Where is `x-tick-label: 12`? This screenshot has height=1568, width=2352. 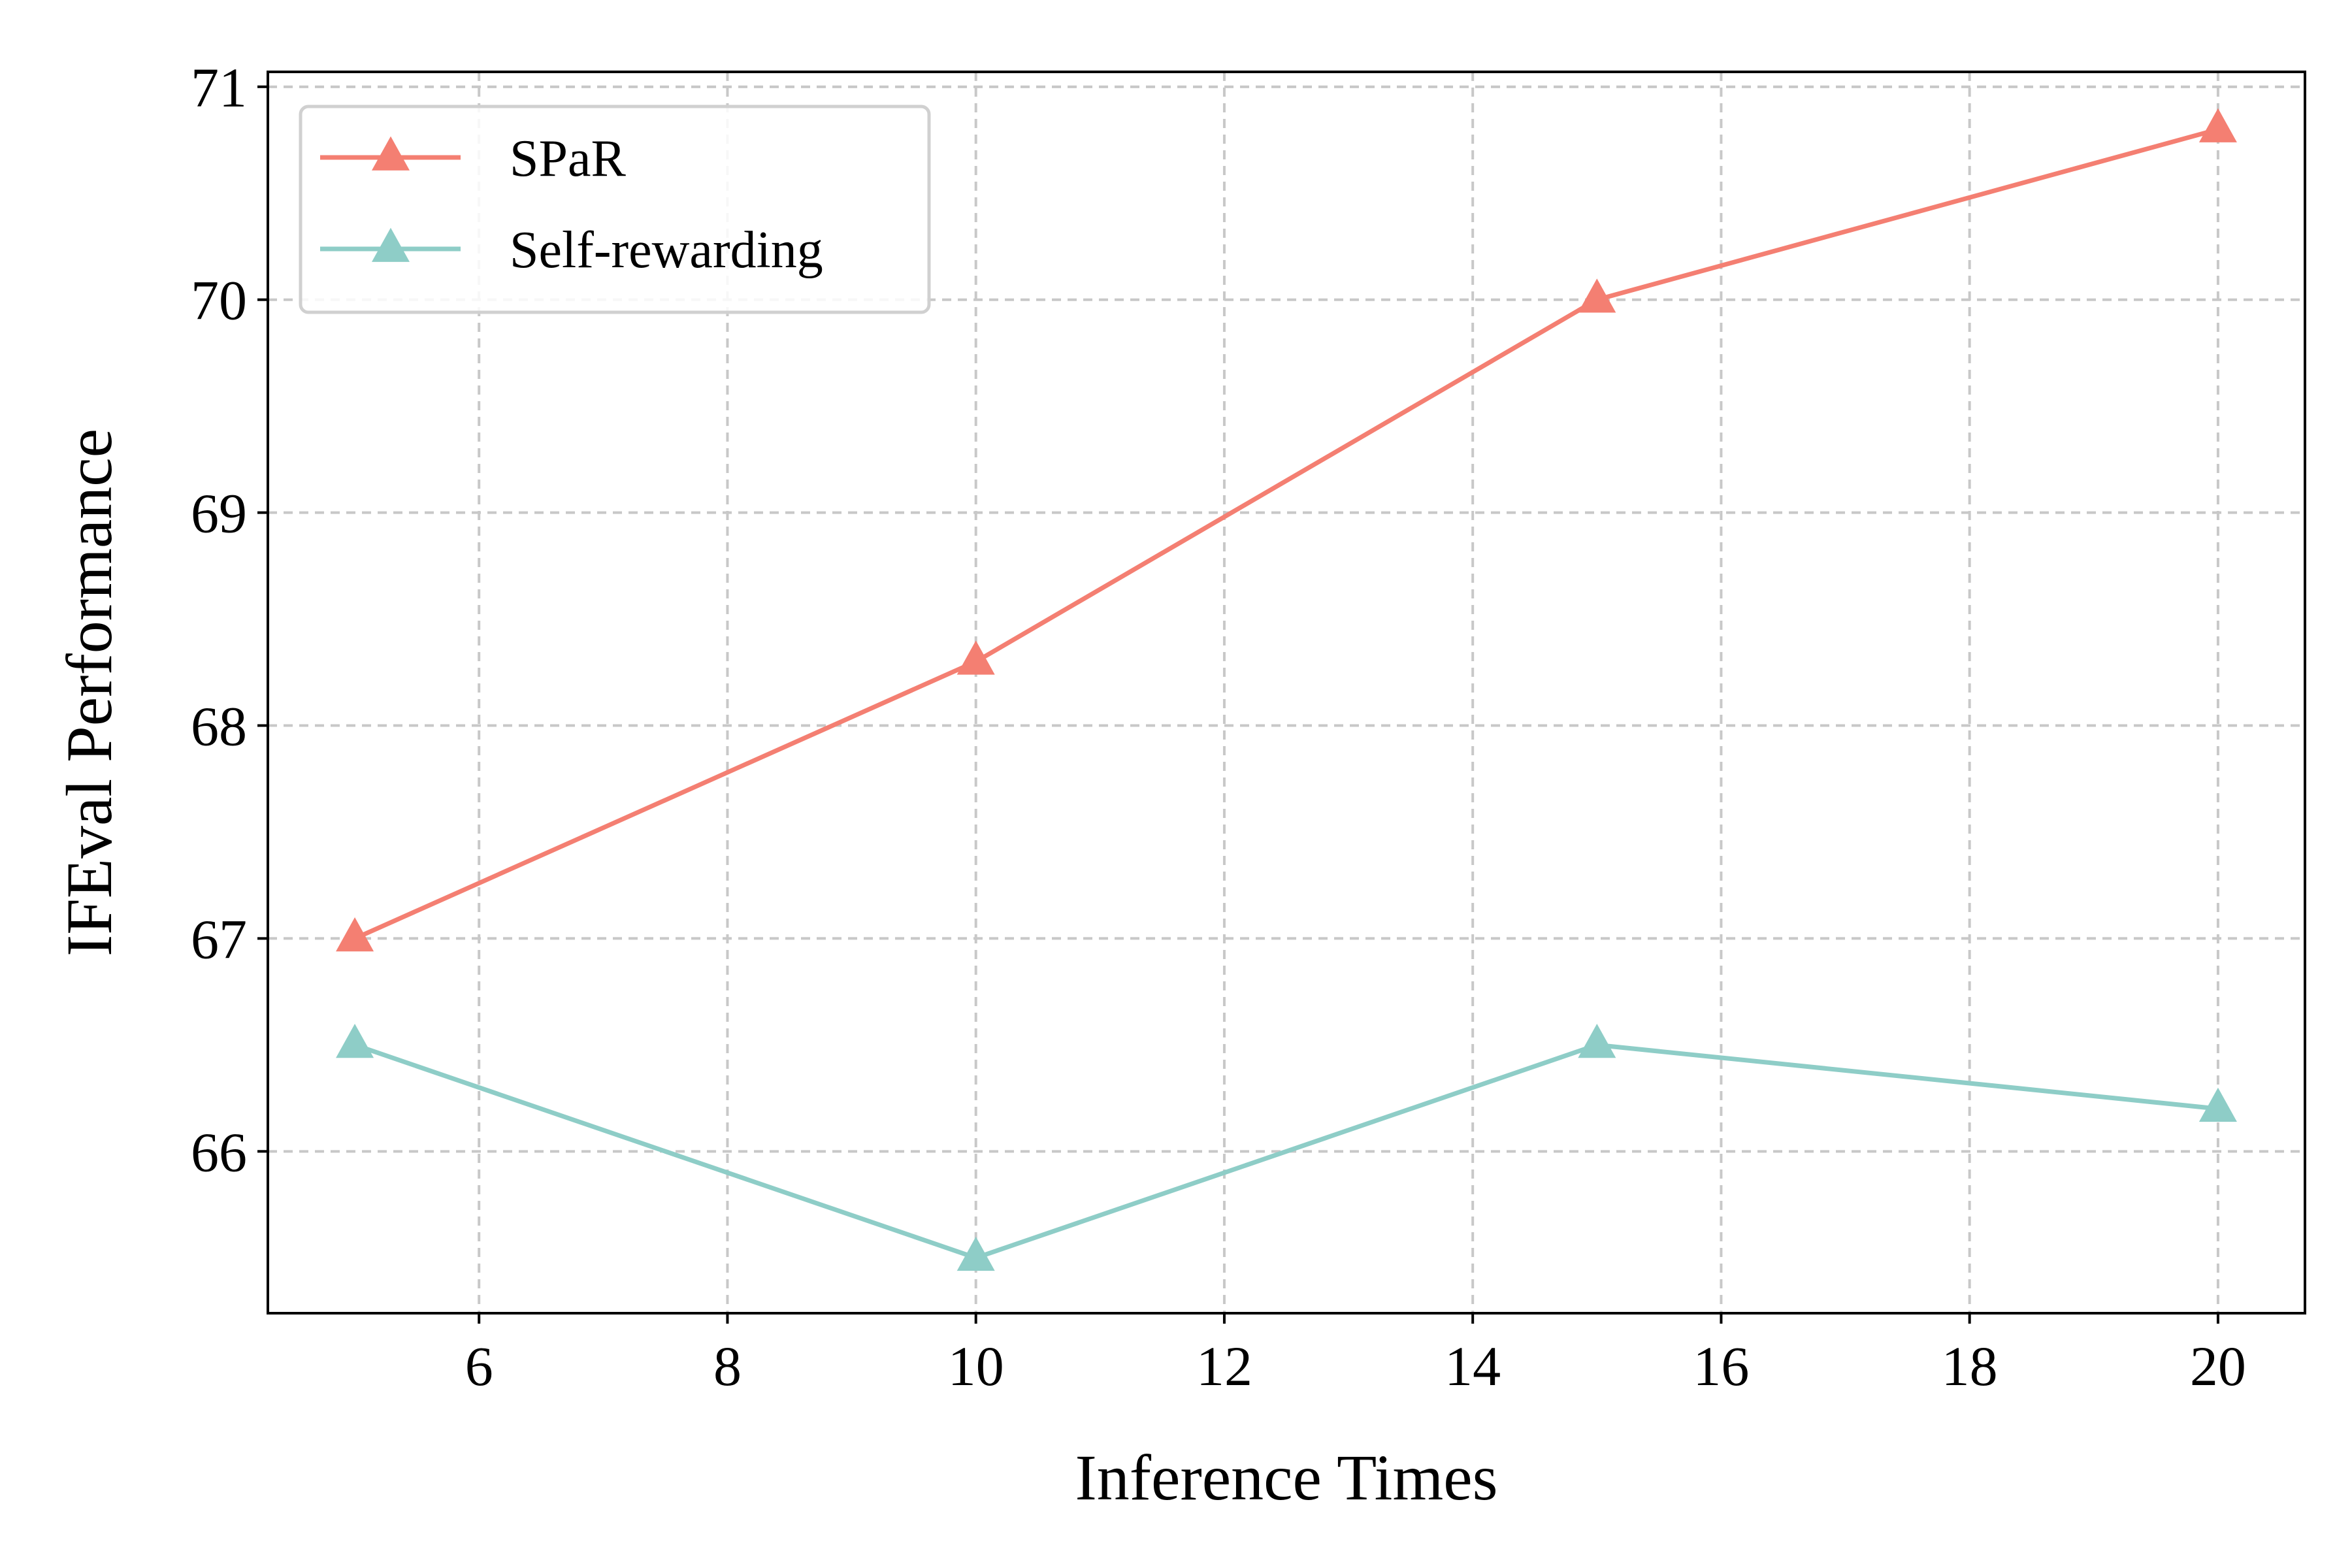 x-tick-label: 12 is located at coordinates (1224, 1366).